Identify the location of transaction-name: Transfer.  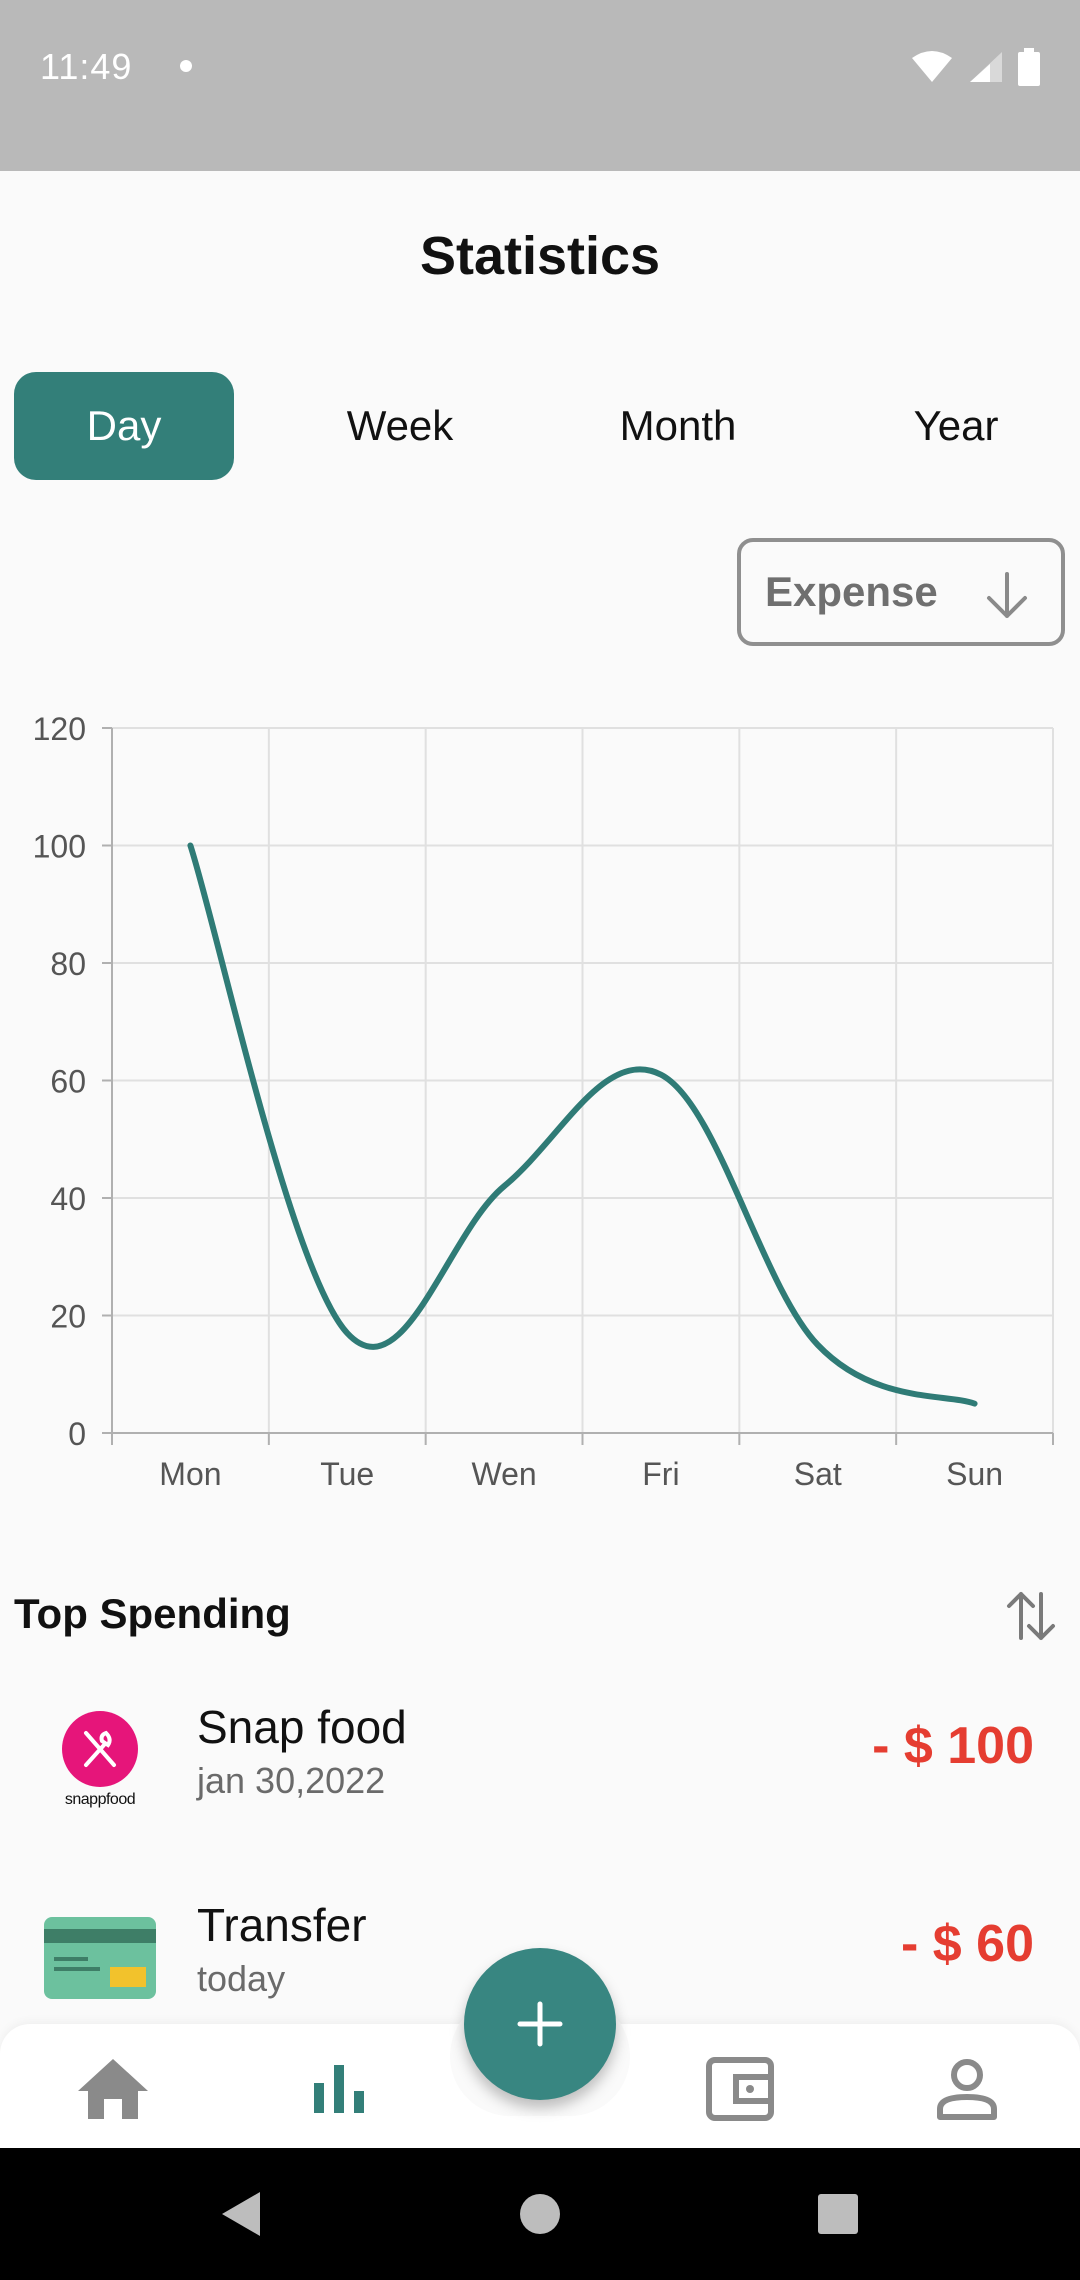
(282, 1925).